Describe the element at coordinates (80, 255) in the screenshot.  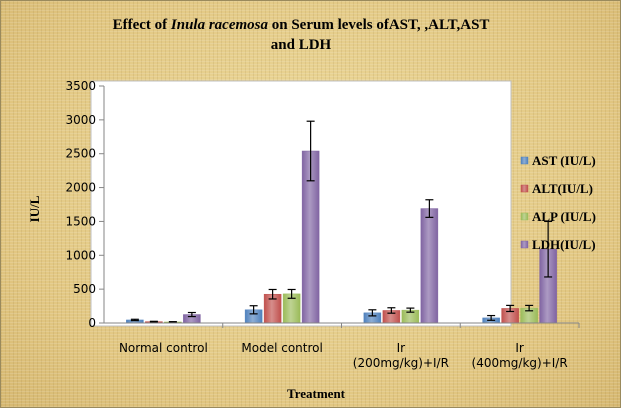
I see `y-tick-label: 1000` at that location.